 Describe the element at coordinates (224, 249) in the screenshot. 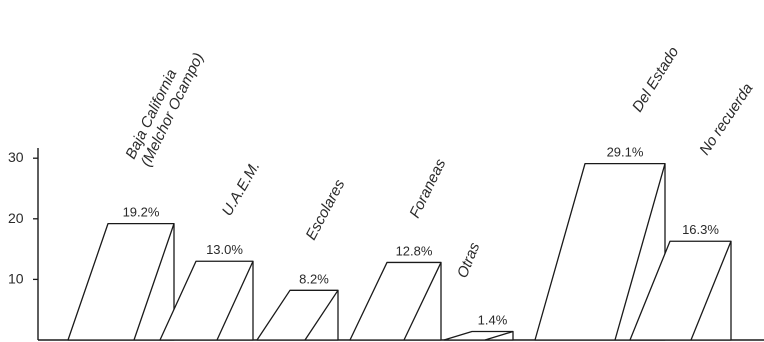

I see `value-label: 13.0%` at that location.